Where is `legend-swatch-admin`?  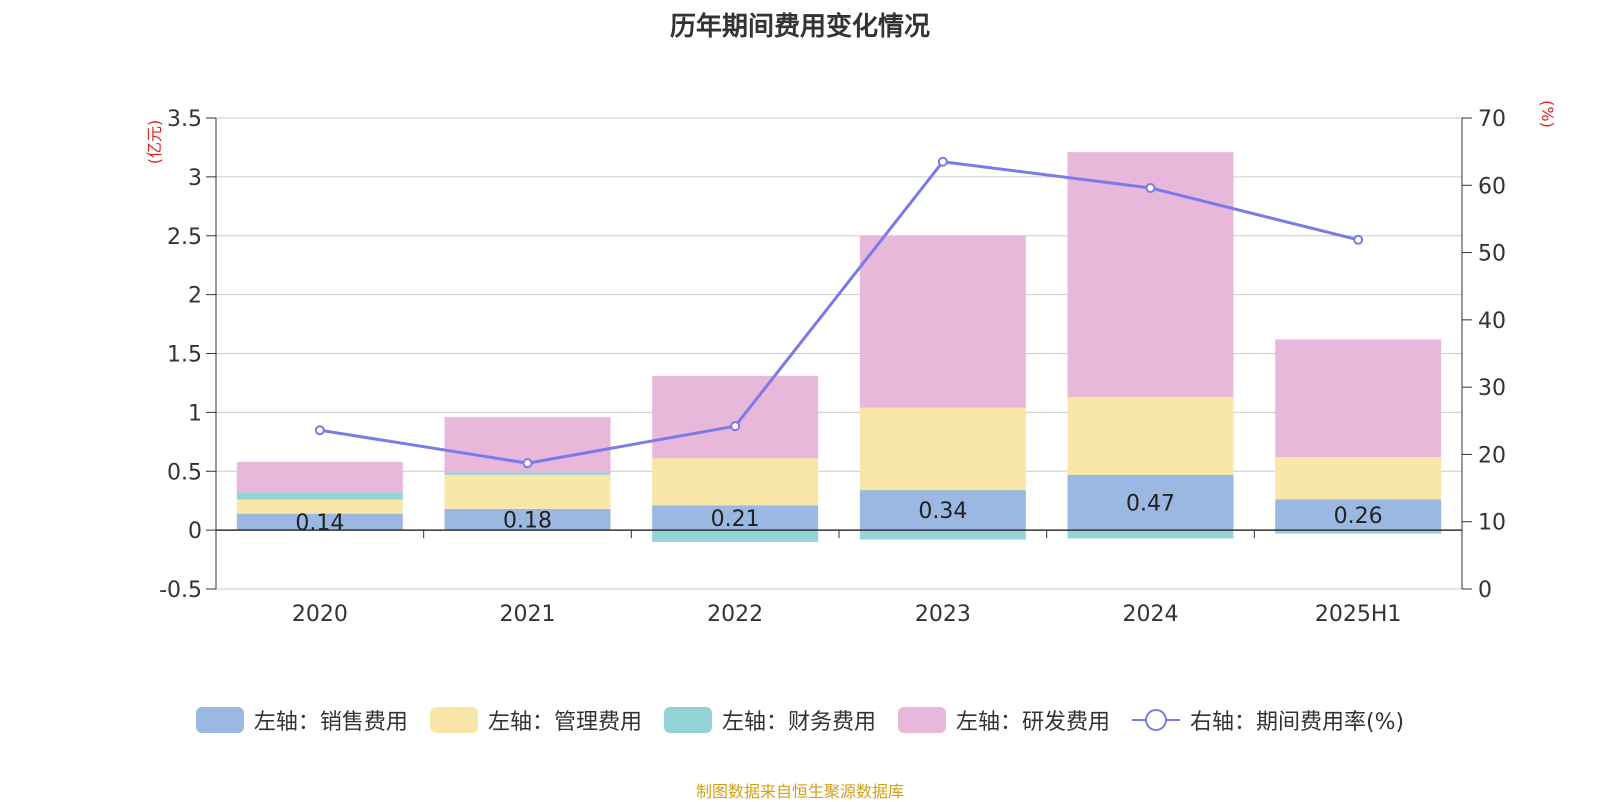
legend-swatch-admin is located at coordinates (453, 720).